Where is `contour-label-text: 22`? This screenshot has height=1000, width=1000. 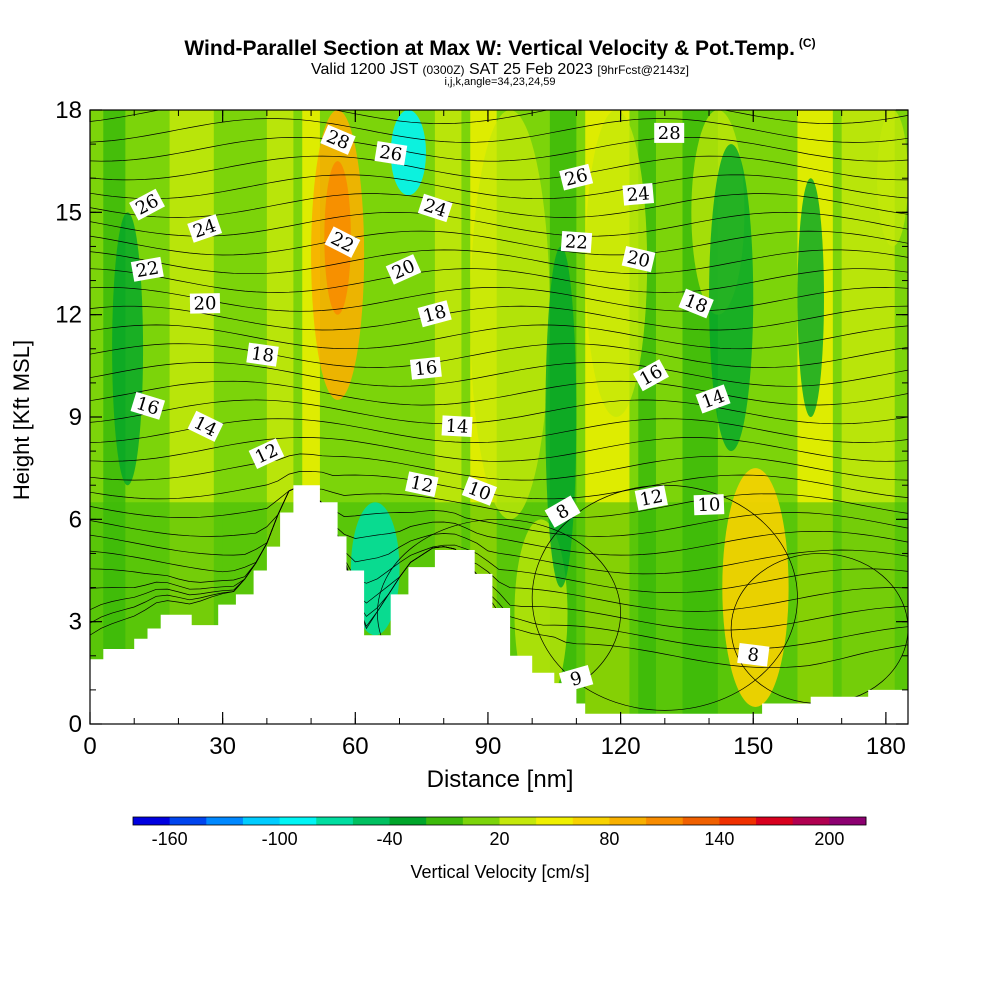
contour-label-text: 22 is located at coordinates (147, 269).